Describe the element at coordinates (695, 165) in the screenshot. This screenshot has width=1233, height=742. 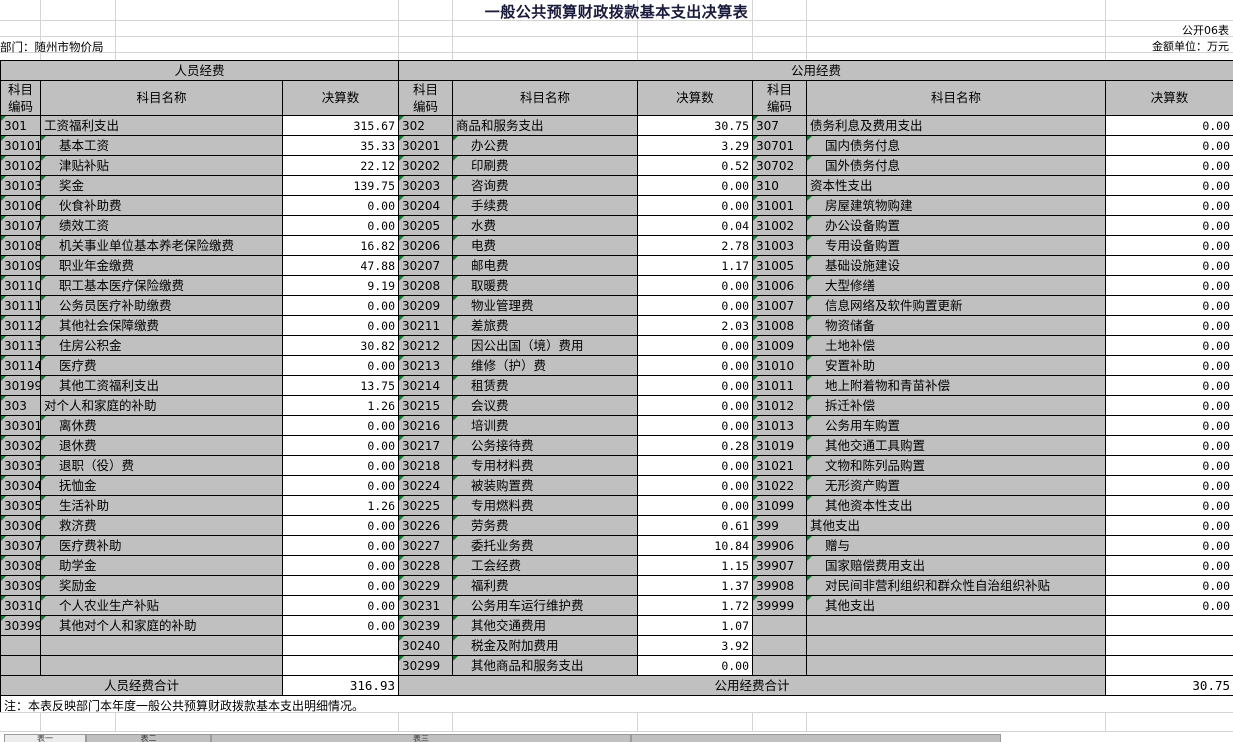
I see `cell-amount: 0.52` at that location.